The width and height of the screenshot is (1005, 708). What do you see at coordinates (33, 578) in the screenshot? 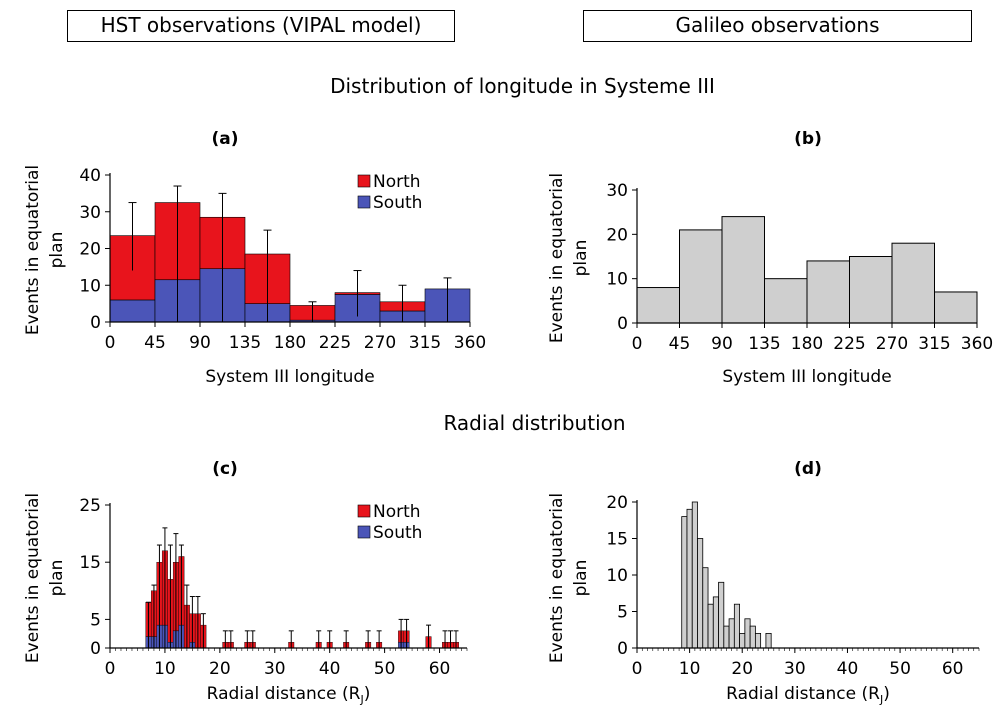
I see `y-axis-label-c: Events in equatorial` at bounding box center [33, 578].